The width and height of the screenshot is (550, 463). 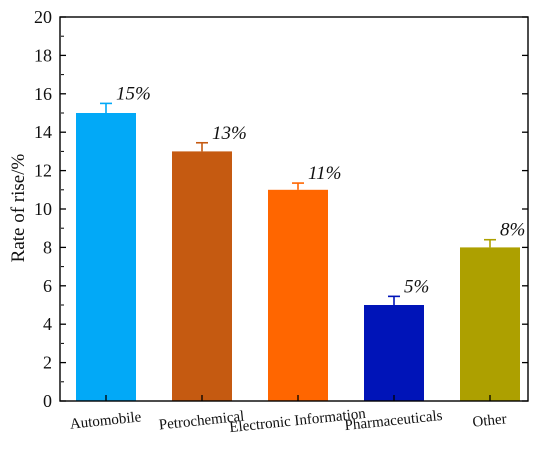 What do you see at coordinates (512, 230) in the screenshot?
I see `bar-data-label: 8%` at bounding box center [512, 230].